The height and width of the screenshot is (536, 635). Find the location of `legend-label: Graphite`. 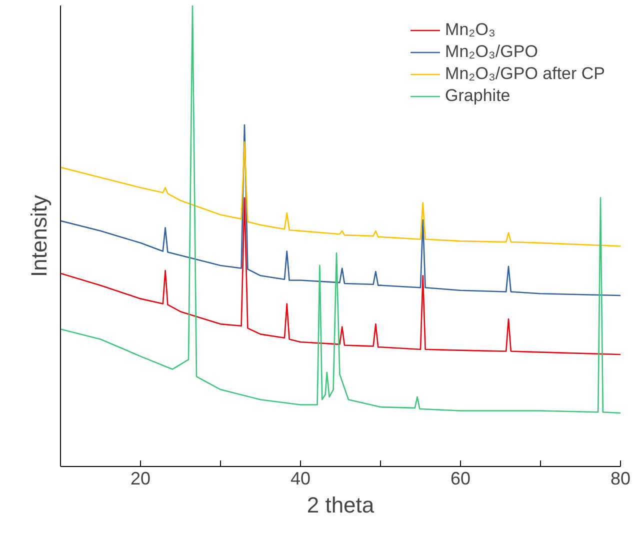

legend-label: Graphite is located at coordinates (477, 96).